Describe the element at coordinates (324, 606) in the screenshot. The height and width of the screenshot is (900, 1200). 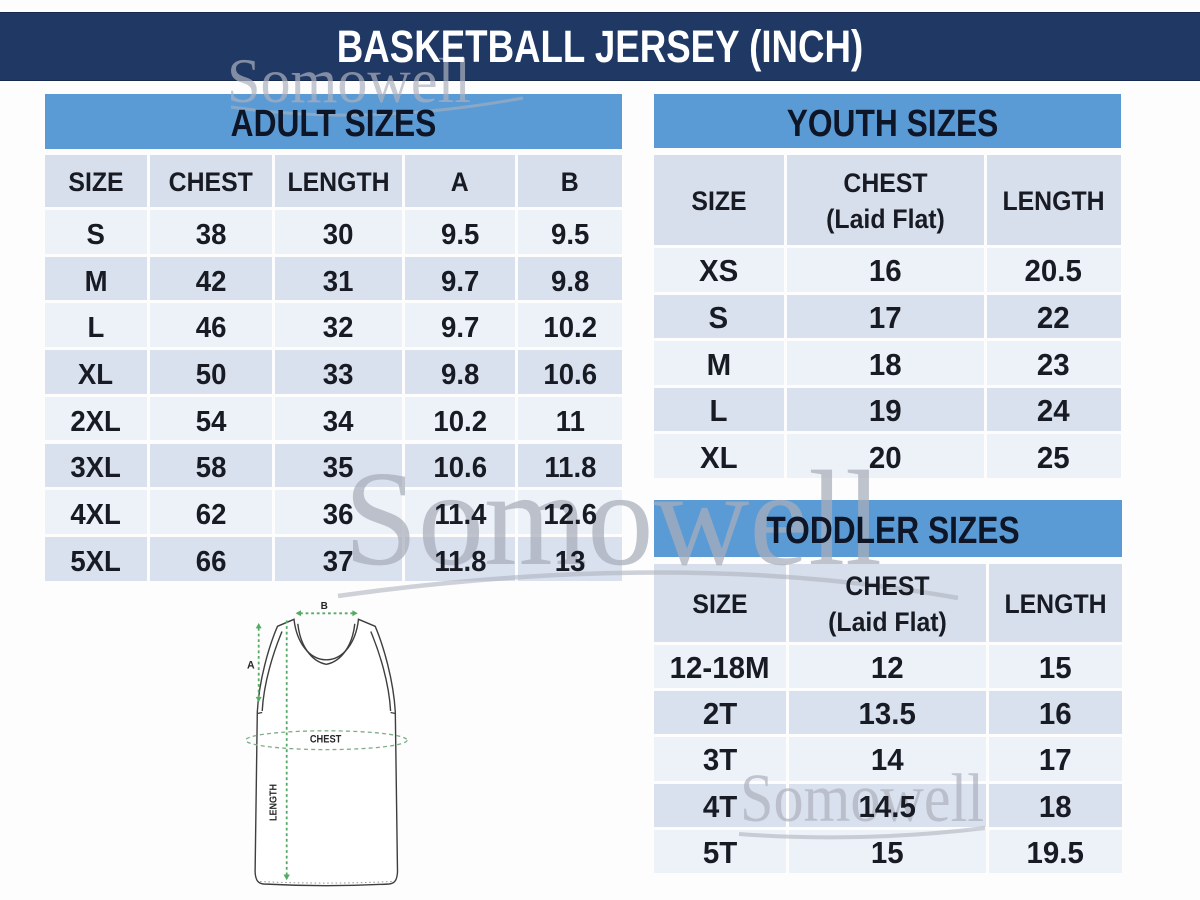
I see `svg-text: B` at that location.